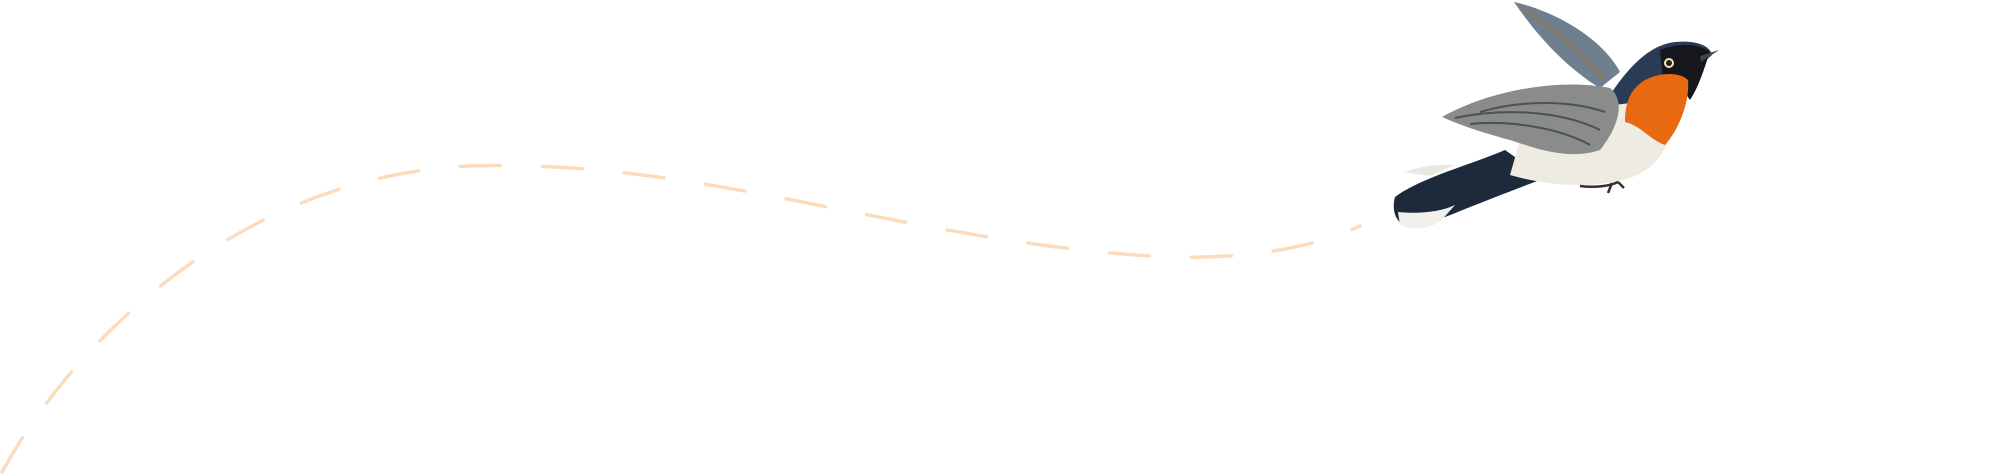 This screenshot has height=474, width=2000. I want to click on bird-wing-lower, so click(1530, 119).